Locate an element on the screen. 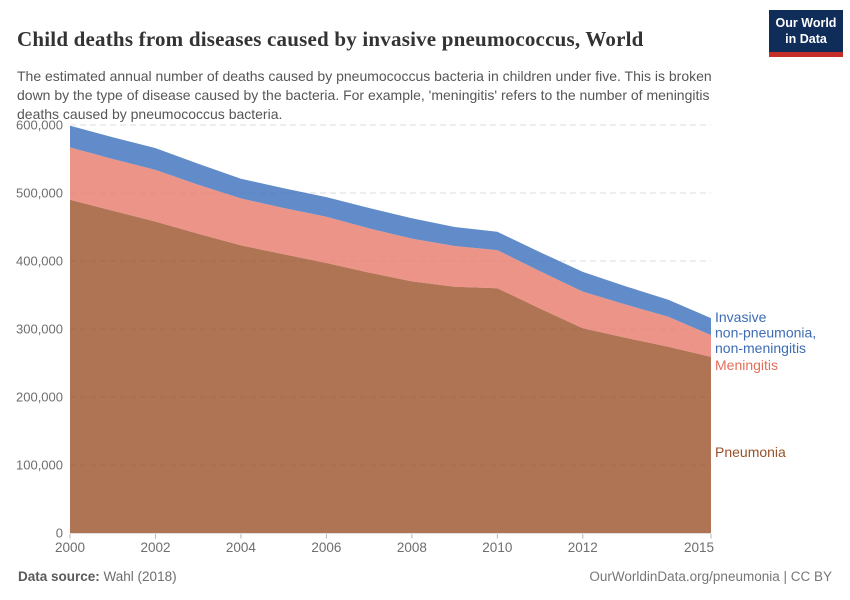 This screenshot has height=600, width=850. x-axis-tick-label: 2008 is located at coordinates (412, 547).